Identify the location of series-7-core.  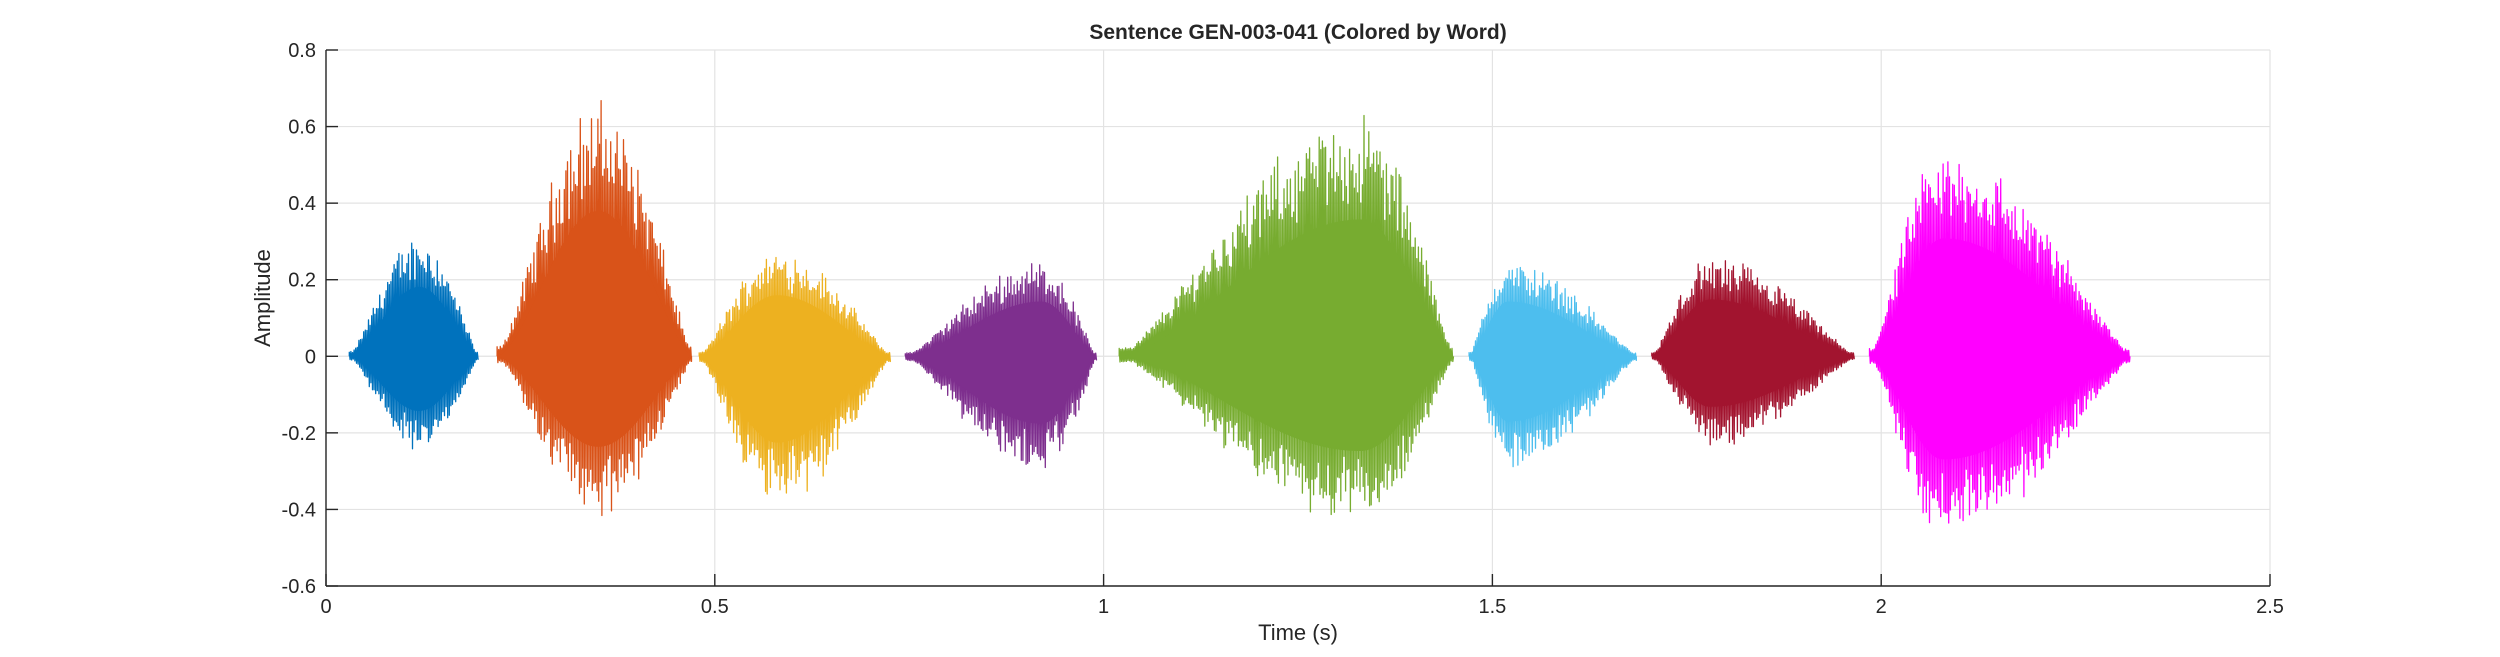
(1752, 353).